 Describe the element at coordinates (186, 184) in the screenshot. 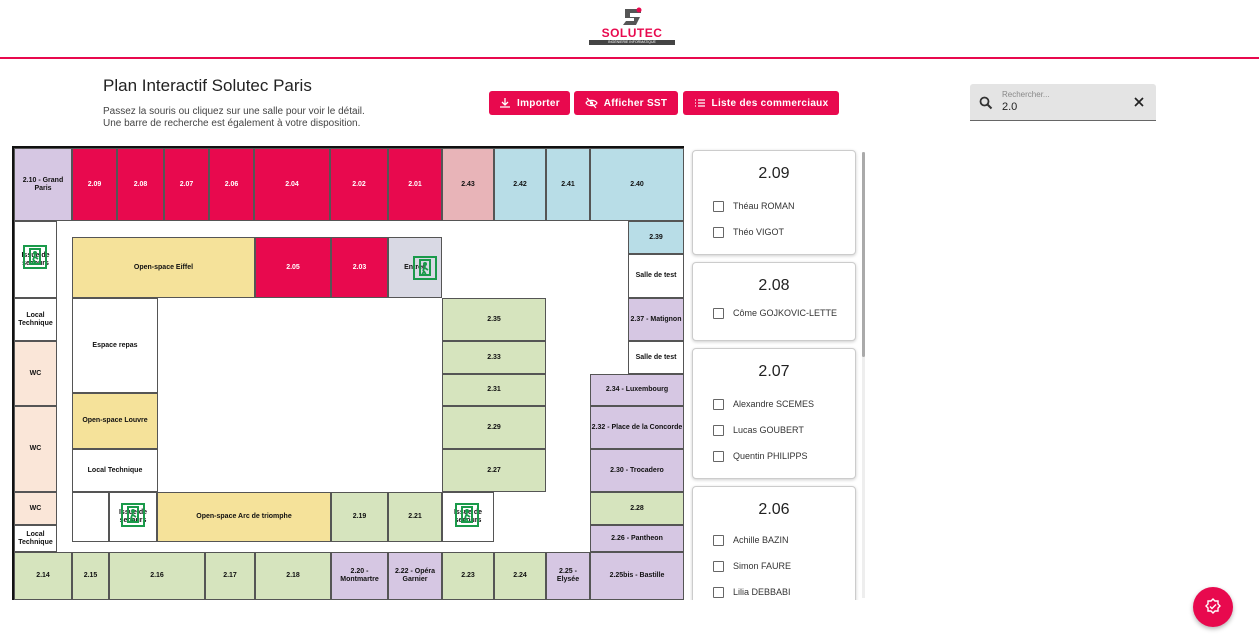

I see `room-2-07: 2.07` at that location.